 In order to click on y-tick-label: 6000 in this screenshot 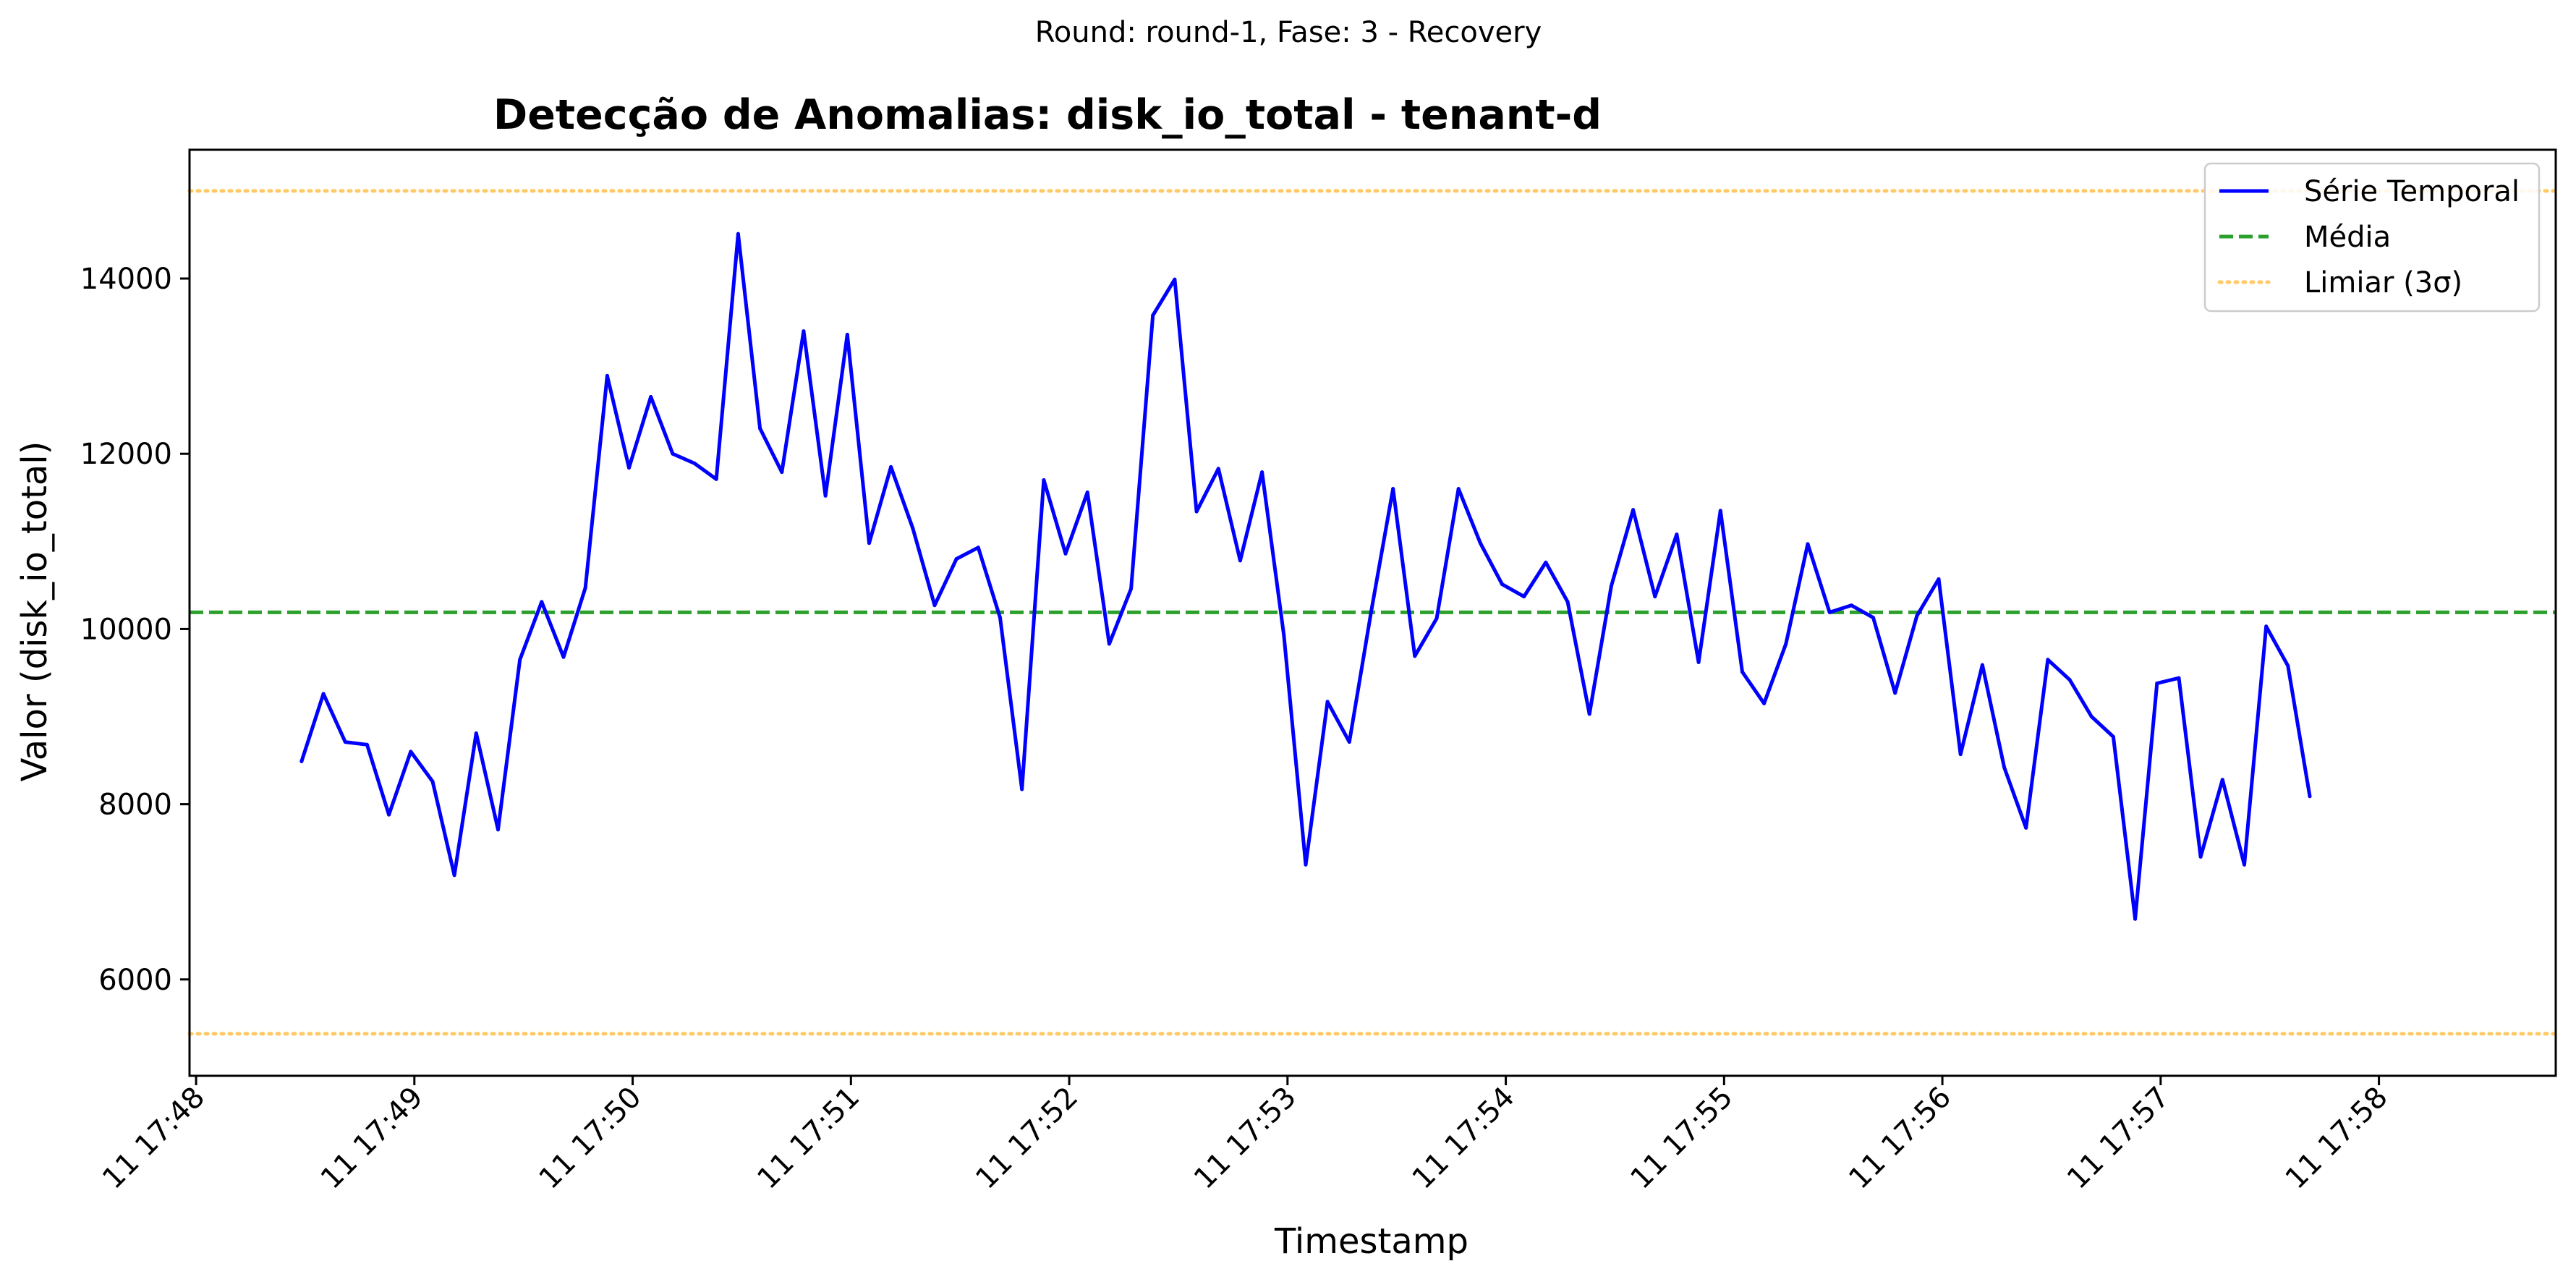, I will do `click(135, 980)`.